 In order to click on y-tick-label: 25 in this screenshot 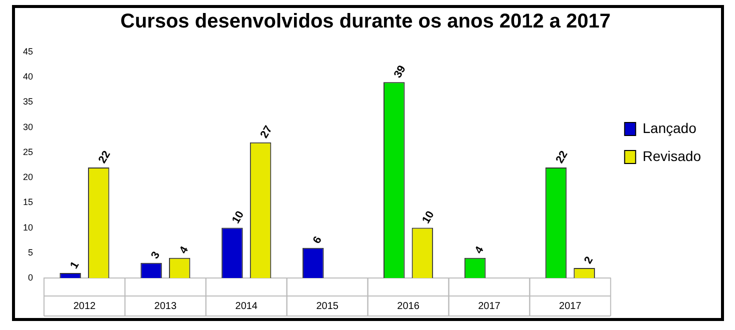, I will do `click(28, 151)`.